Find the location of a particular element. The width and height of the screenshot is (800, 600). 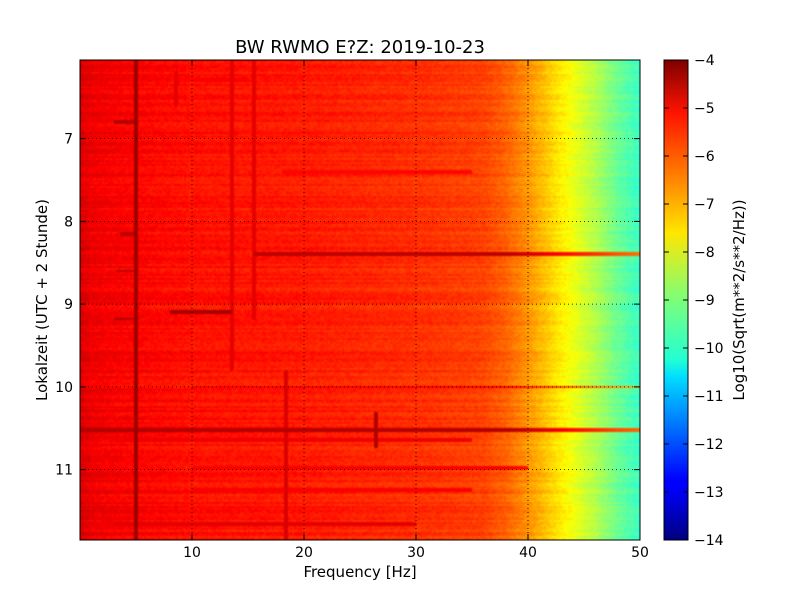

colorbar-tick-label: −14 is located at coordinates (709, 541).